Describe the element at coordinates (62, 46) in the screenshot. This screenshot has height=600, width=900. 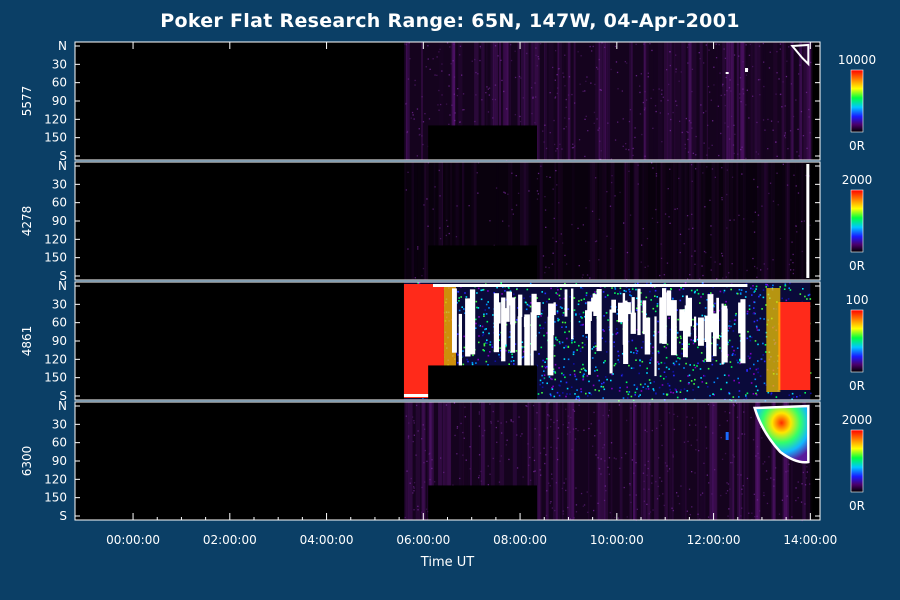
I see `panel-0-ytick-label-0: N` at that location.